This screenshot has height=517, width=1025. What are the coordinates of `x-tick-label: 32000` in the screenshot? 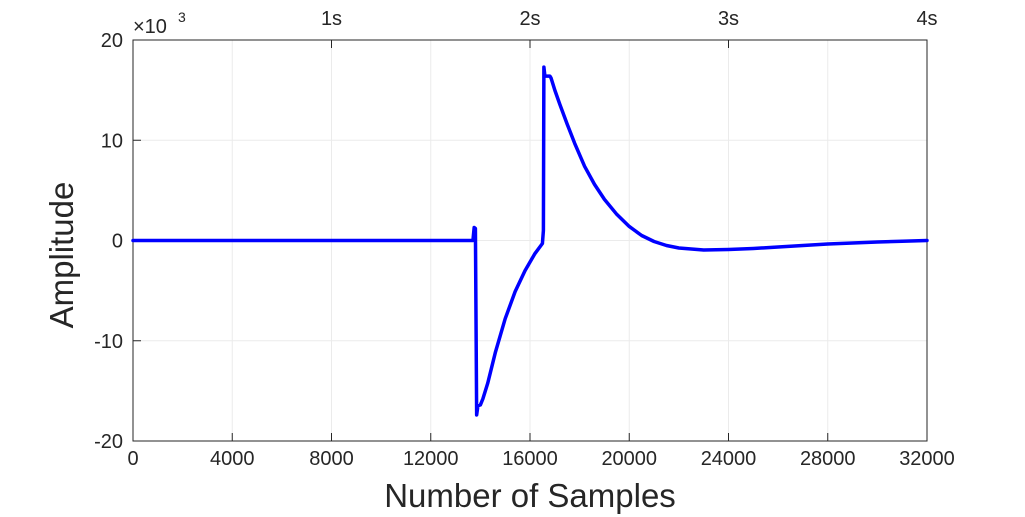 It's located at (927, 459).